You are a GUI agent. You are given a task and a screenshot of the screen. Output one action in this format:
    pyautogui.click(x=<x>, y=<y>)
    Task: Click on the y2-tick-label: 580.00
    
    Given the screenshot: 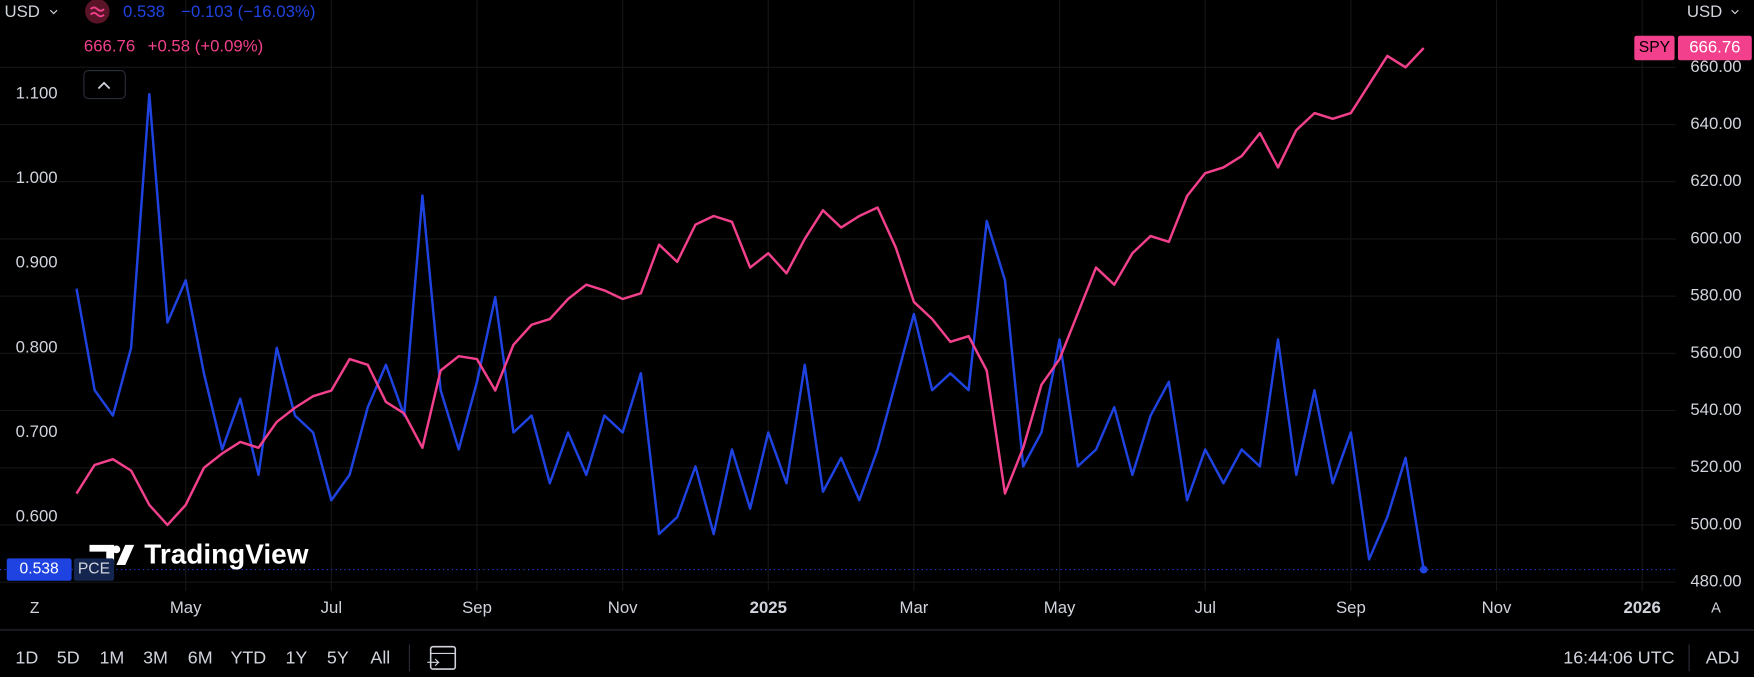 What is the action you would take?
    pyautogui.click(x=1715, y=295)
    